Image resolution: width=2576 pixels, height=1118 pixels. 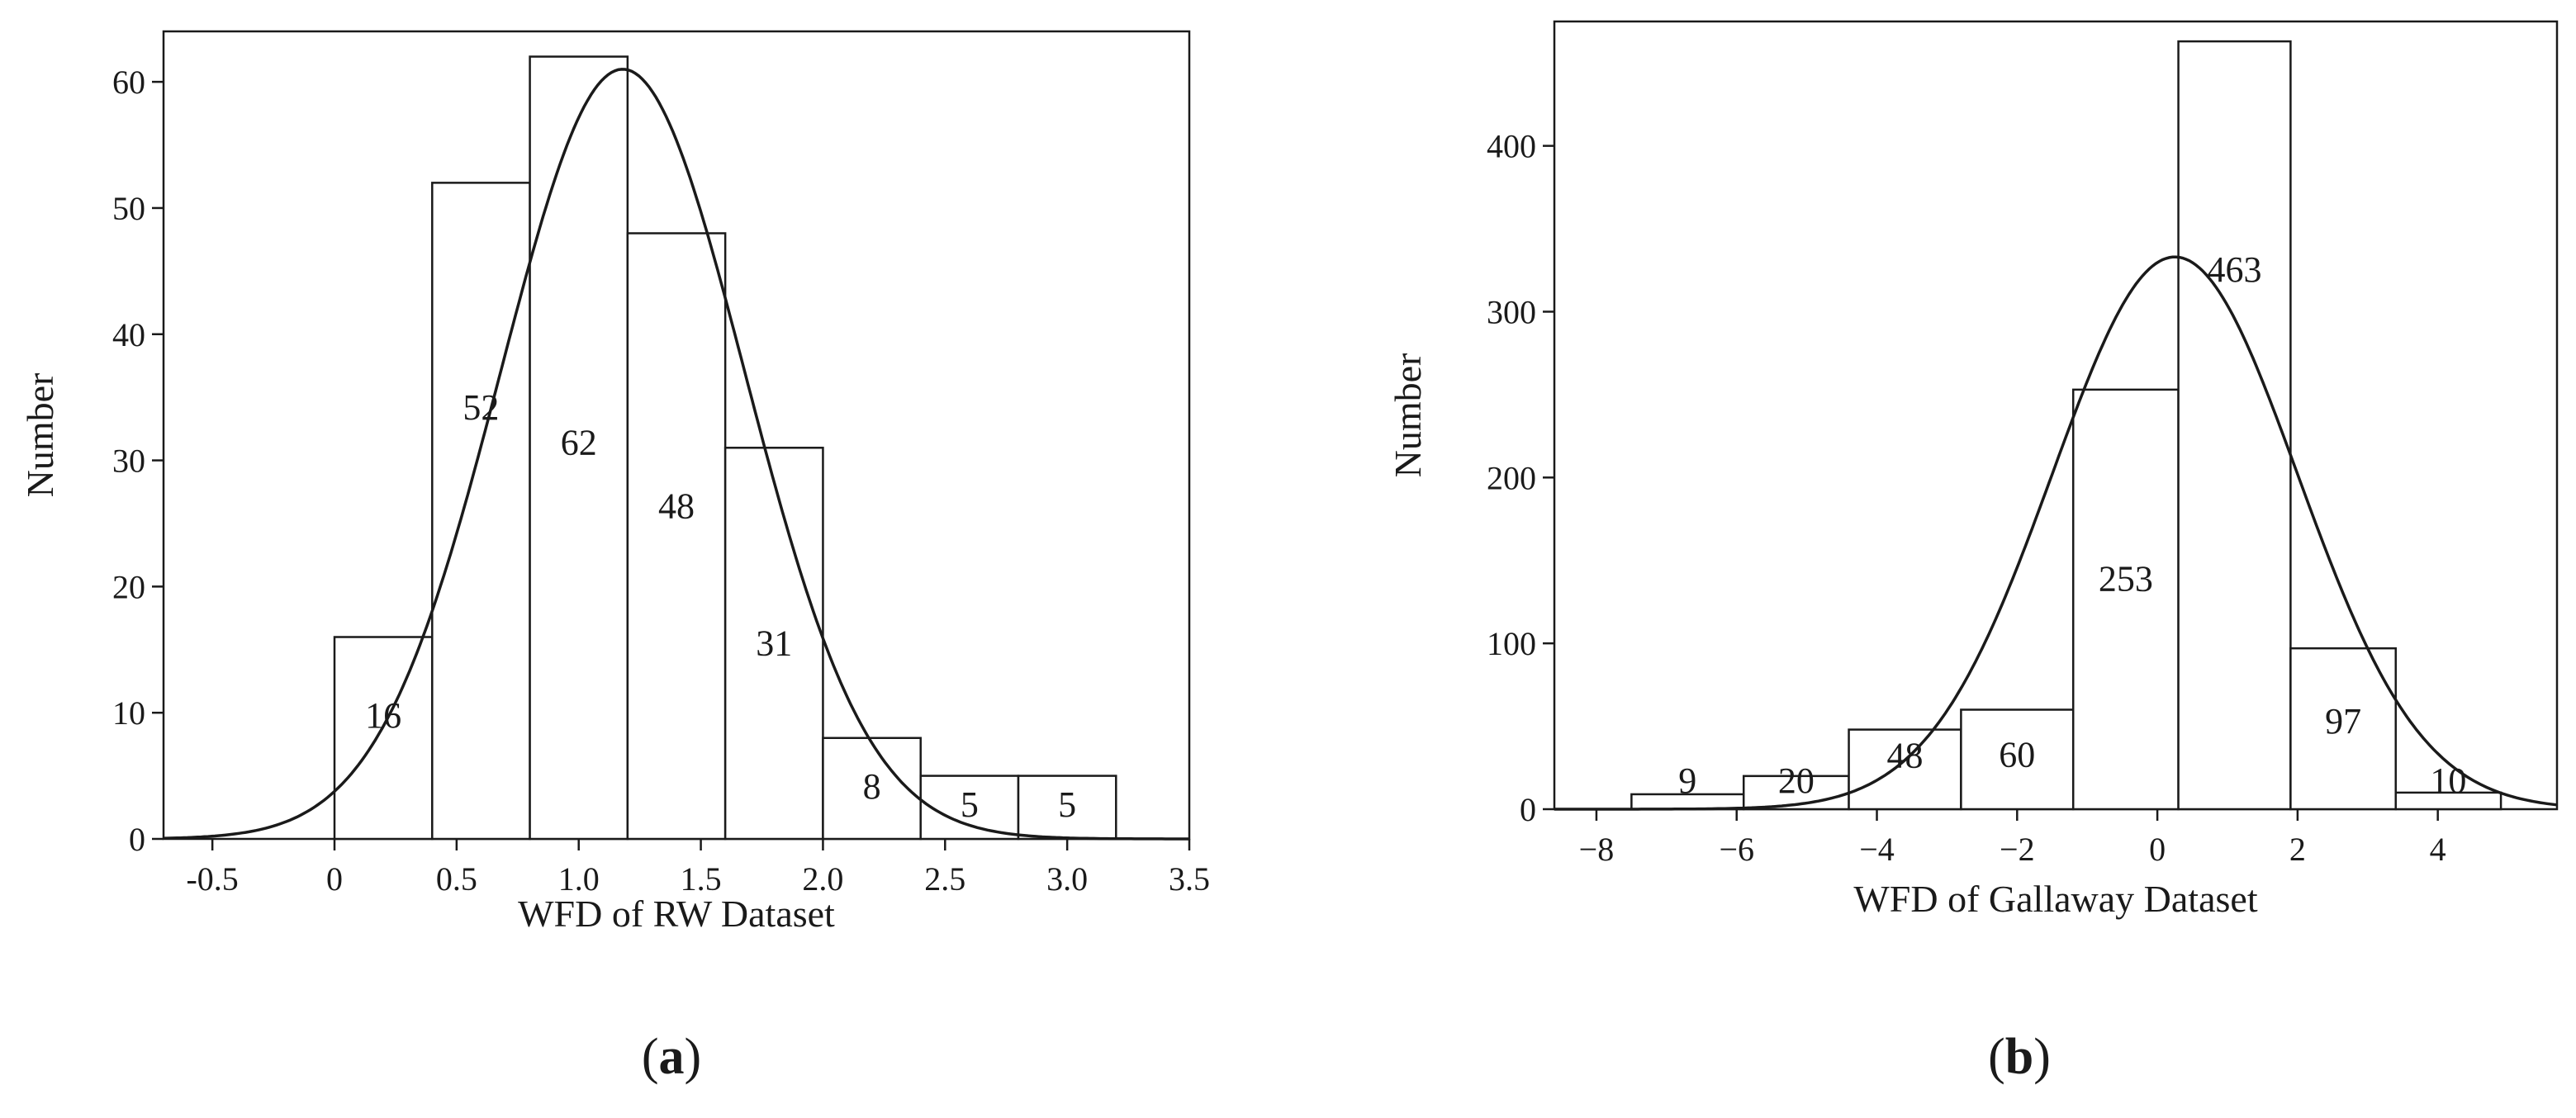 I want to click on x-tick-label: 3.0, so click(x=1067, y=879).